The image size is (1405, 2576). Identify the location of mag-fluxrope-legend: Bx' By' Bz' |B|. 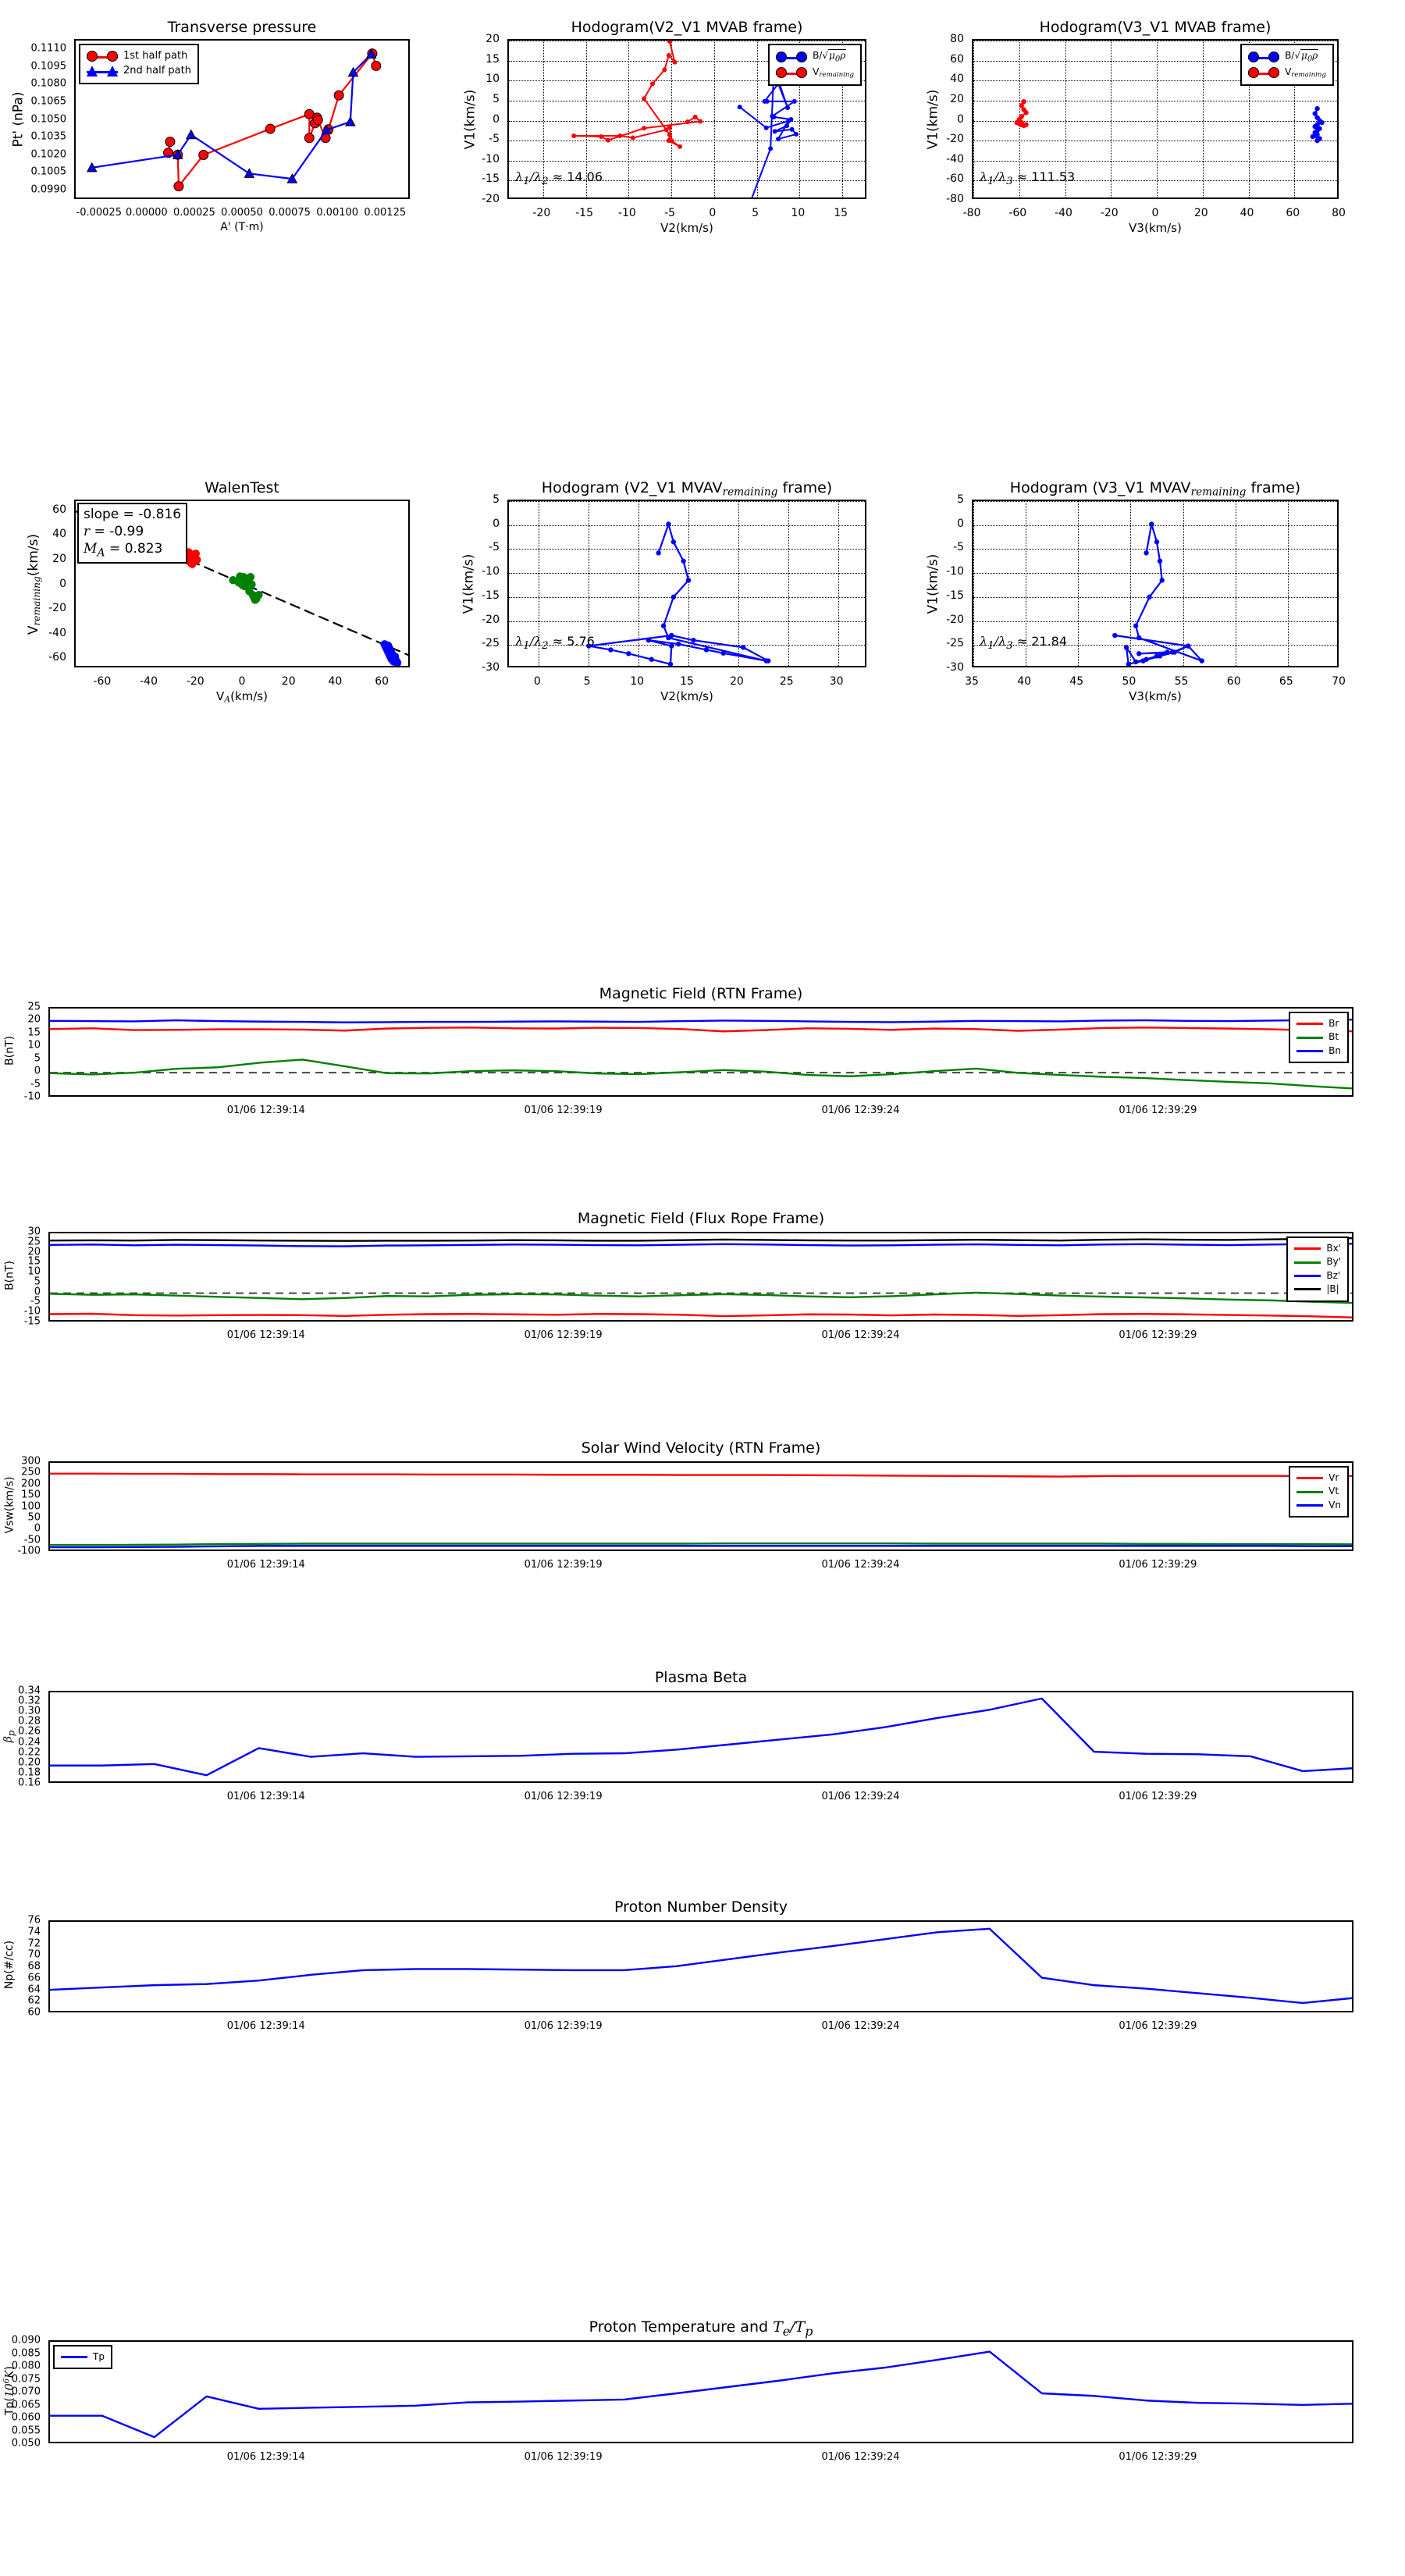
(1317, 1269).